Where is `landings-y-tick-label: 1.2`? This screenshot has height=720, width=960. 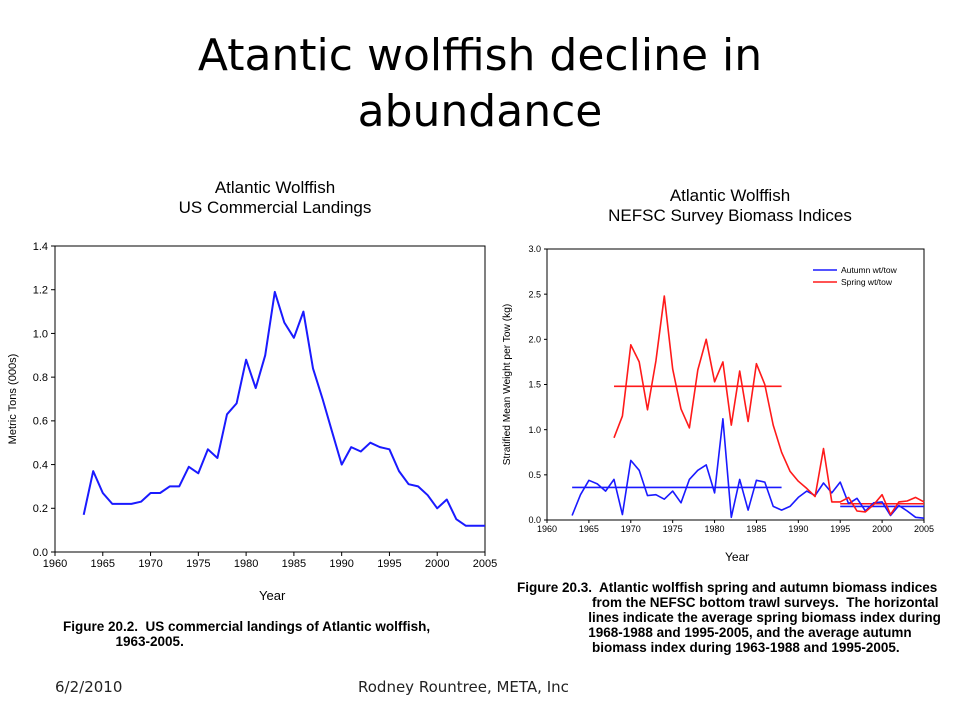
landings-y-tick-label: 1.2 is located at coordinates (40, 291).